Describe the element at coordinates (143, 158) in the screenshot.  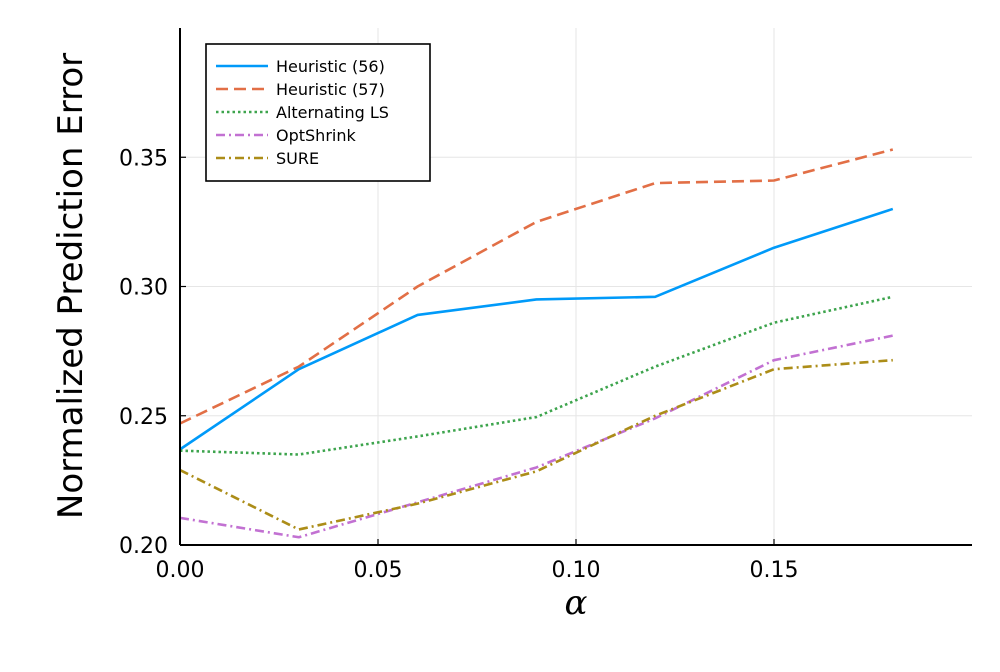
I see `y-tick-label: 0.35` at that location.